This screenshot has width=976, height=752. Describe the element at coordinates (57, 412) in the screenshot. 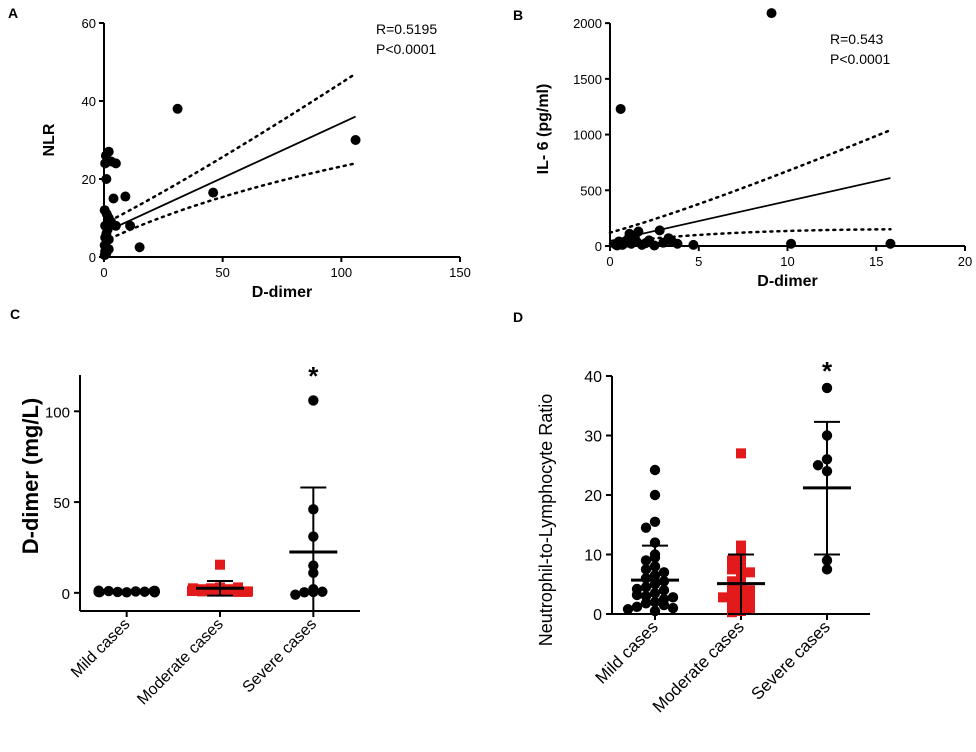

I see `y-tick-label: 100` at that location.